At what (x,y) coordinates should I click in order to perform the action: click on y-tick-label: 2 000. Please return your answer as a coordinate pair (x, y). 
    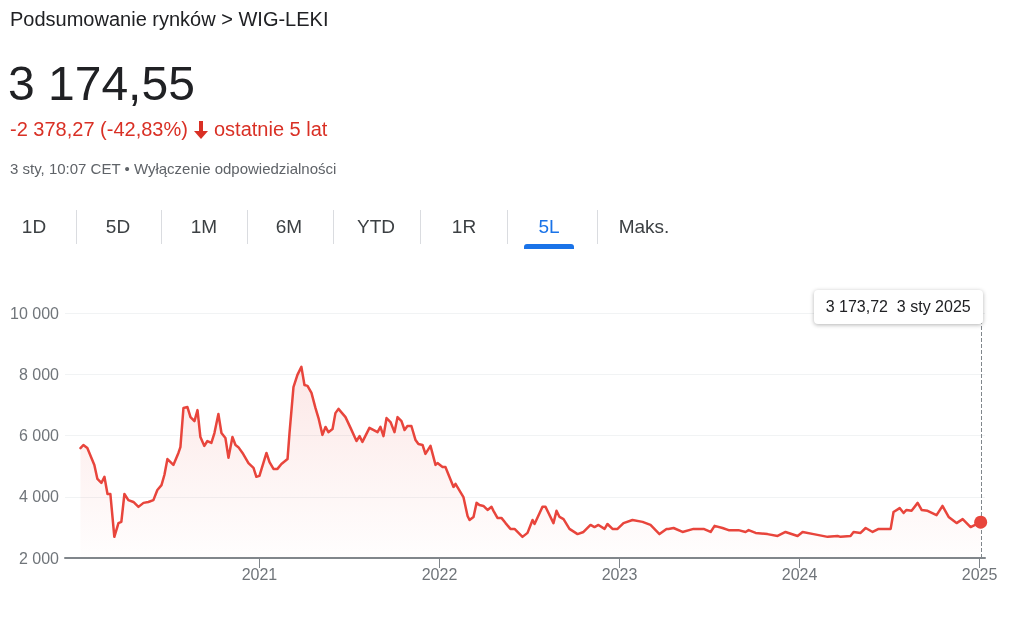
    Looking at the image, I should click on (39, 558).